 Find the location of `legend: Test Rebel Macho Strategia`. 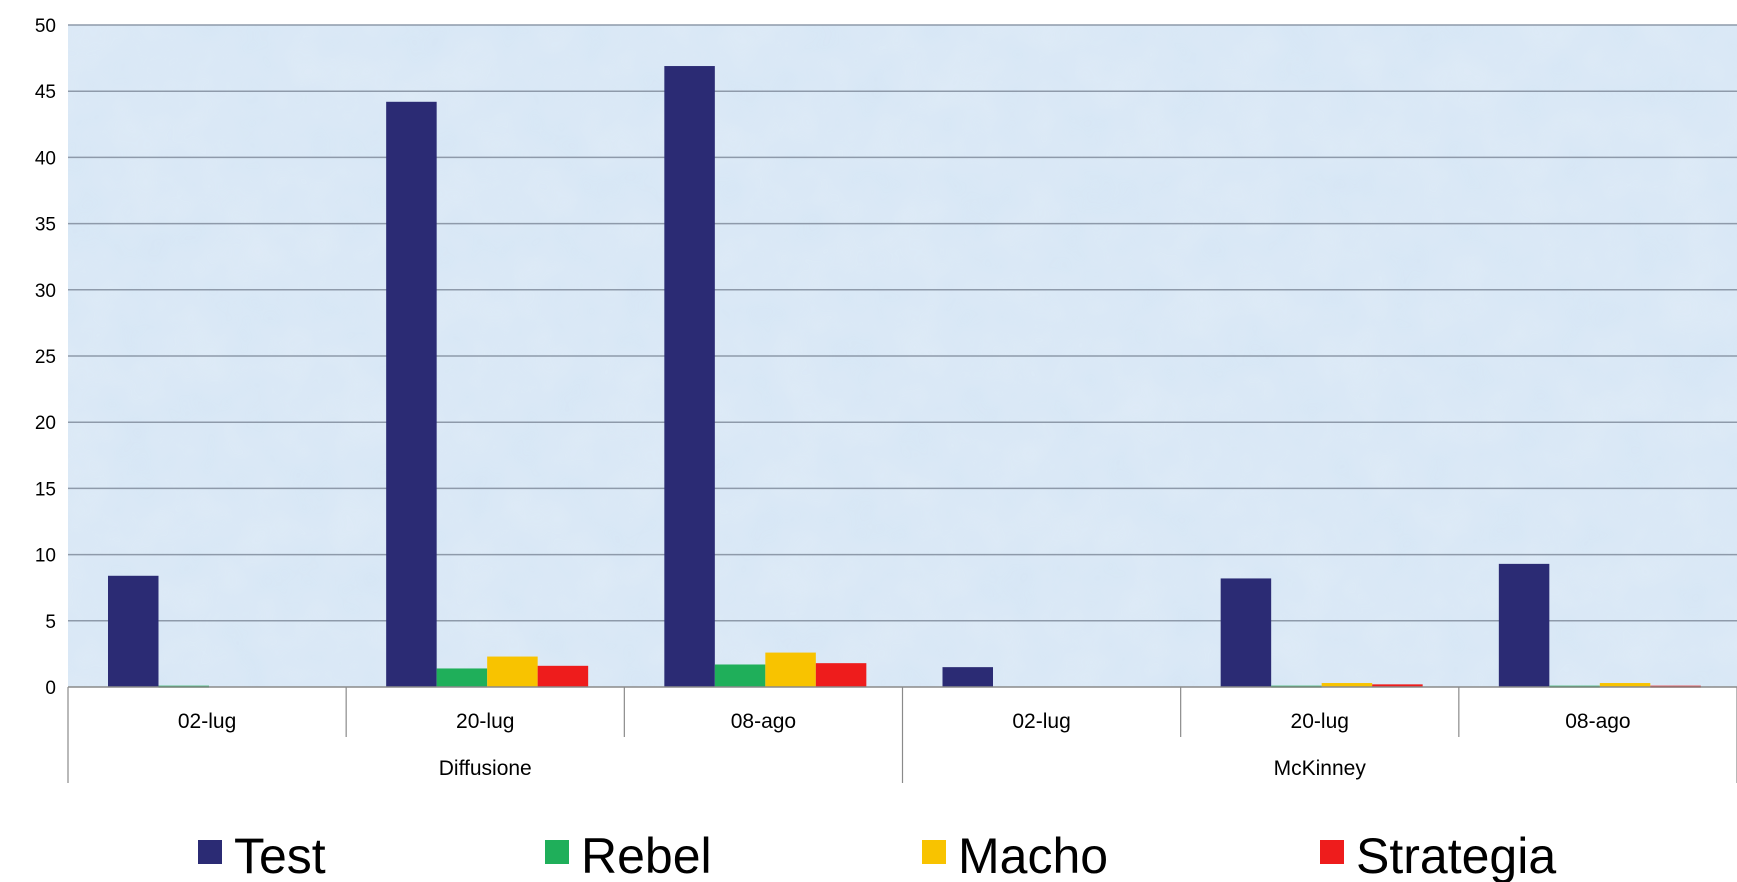

legend: Test Rebel Macho Strategia is located at coordinates (877, 855).